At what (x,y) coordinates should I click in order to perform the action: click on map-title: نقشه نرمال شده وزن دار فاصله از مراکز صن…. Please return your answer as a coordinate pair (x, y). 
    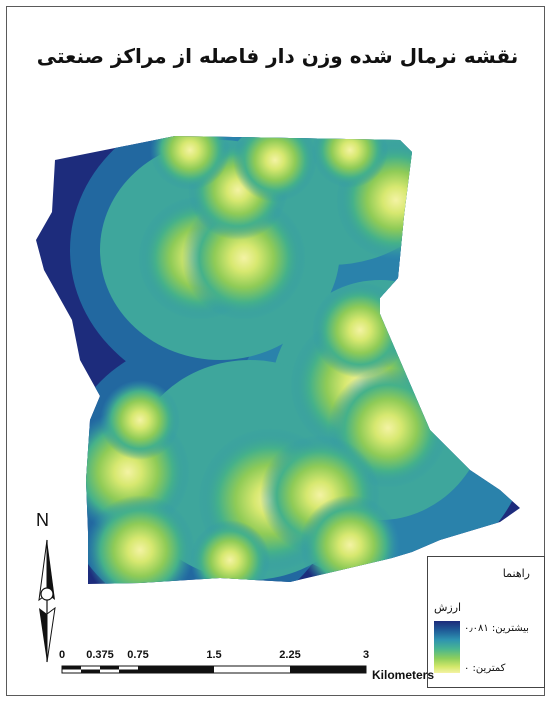
    Looking at the image, I should click on (277, 56).